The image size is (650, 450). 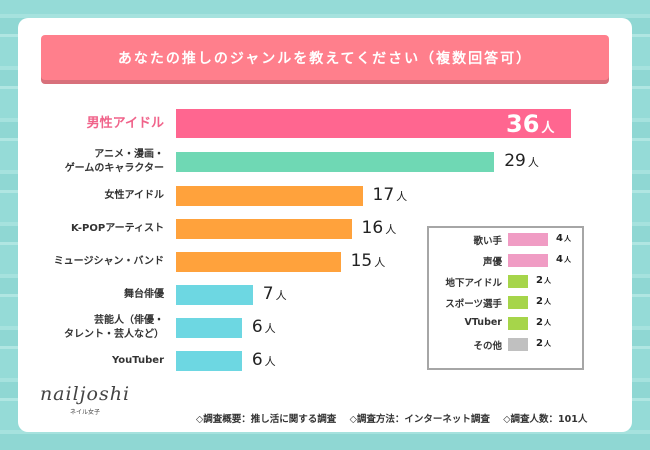 What do you see at coordinates (89, 328) in the screenshot?
I see `category-label: 芸能人（俳優・タレント・芸人など）` at bounding box center [89, 328].